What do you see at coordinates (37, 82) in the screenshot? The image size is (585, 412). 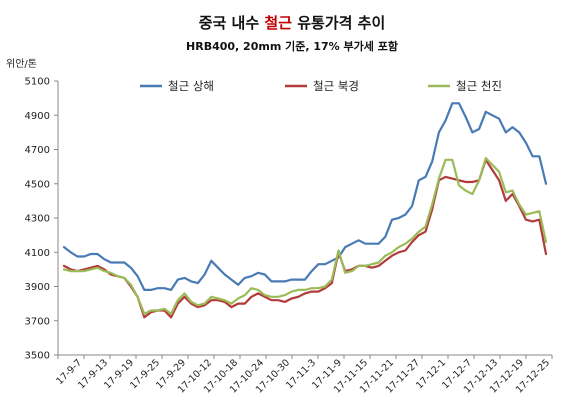 I see `y-tick-label: 5100` at bounding box center [37, 82].